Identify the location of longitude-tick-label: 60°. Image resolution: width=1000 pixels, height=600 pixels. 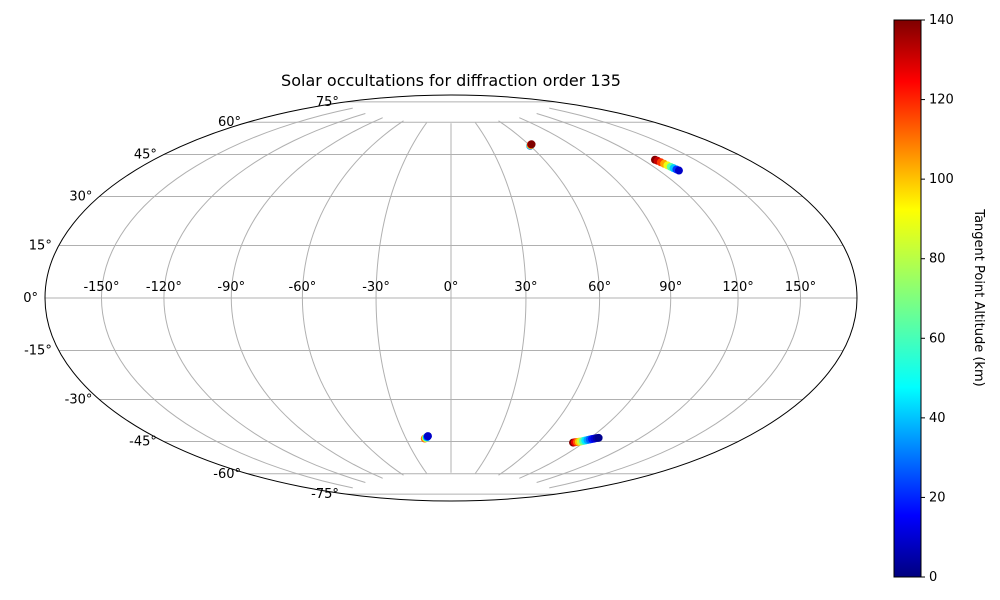
(599, 287).